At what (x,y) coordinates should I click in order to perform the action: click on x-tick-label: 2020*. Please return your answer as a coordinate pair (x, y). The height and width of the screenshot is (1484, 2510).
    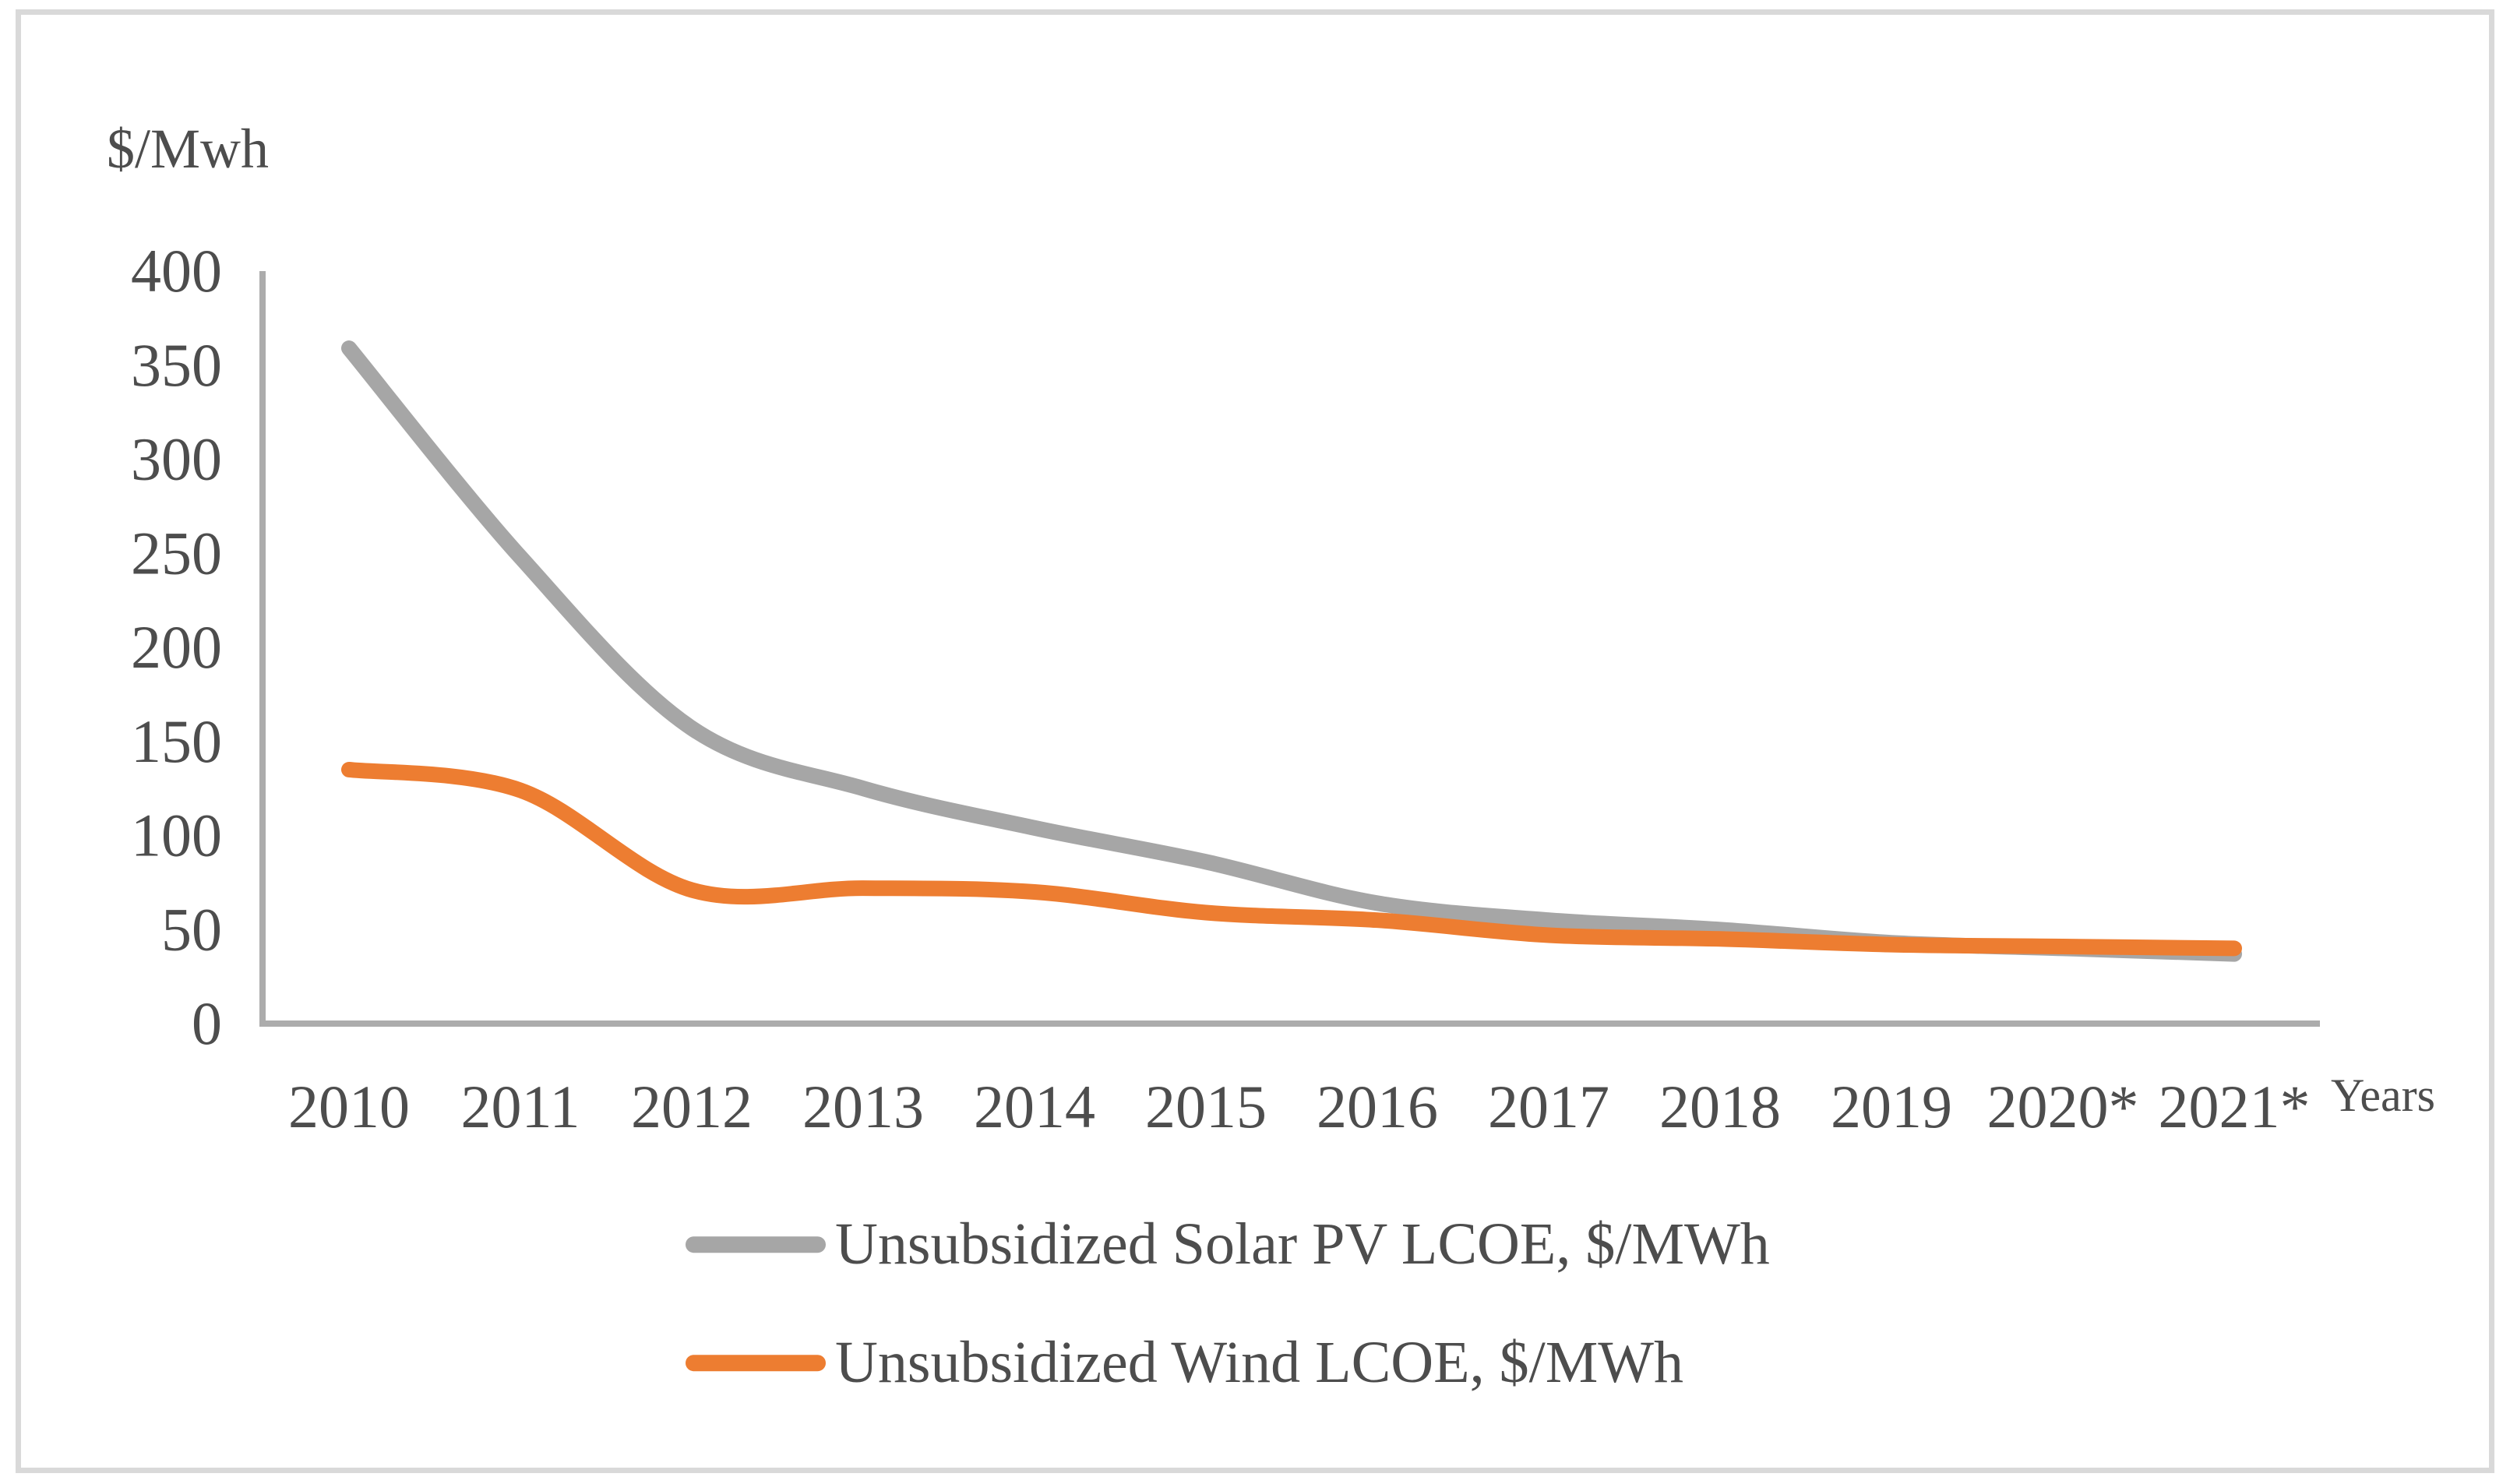
    Looking at the image, I should click on (2063, 1106).